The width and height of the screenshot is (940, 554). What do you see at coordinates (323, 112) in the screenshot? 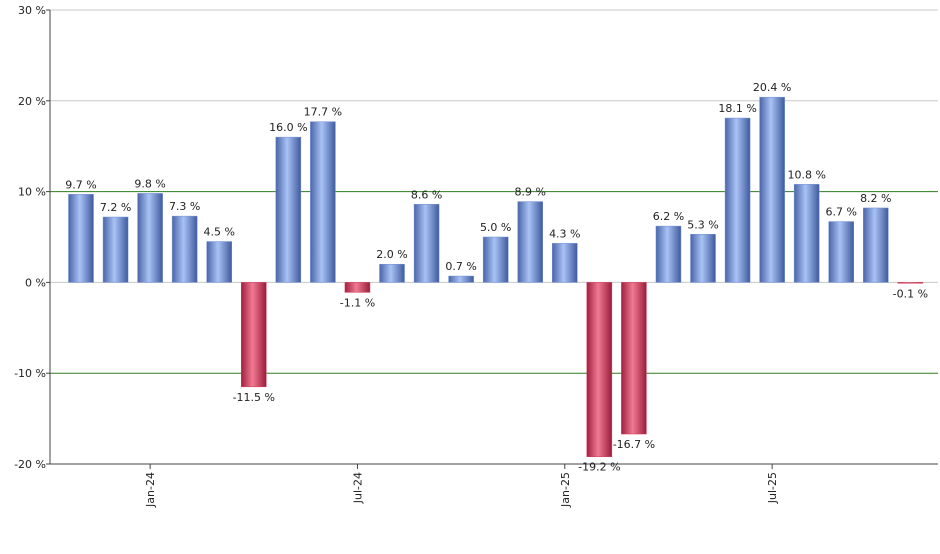
I see `value-label: 17.7 %` at bounding box center [323, 112].